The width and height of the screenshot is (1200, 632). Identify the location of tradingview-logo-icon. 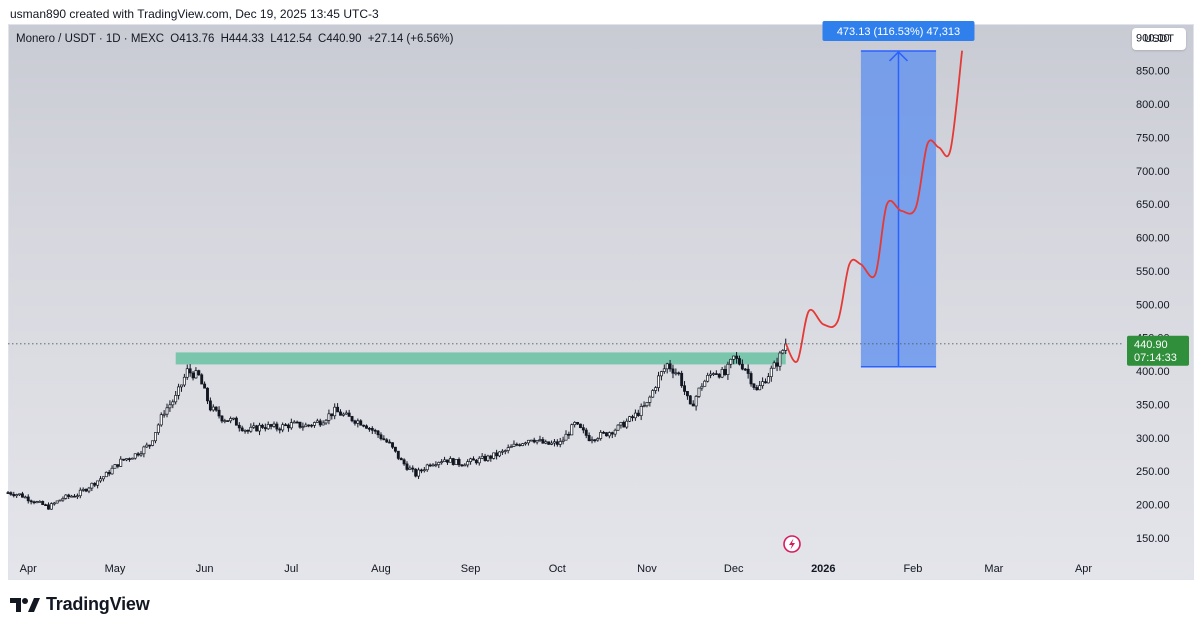
(25, 604).